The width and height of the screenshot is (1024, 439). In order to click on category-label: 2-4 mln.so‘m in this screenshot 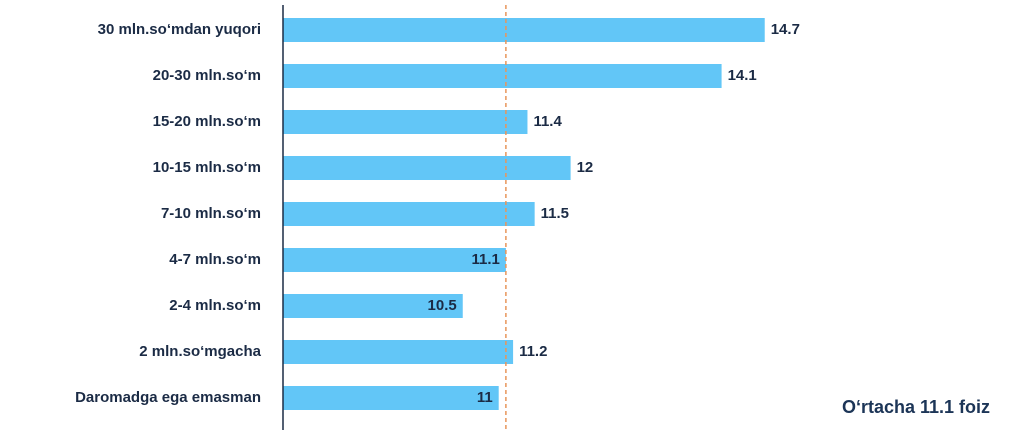, I will do `click(215, 305)`.